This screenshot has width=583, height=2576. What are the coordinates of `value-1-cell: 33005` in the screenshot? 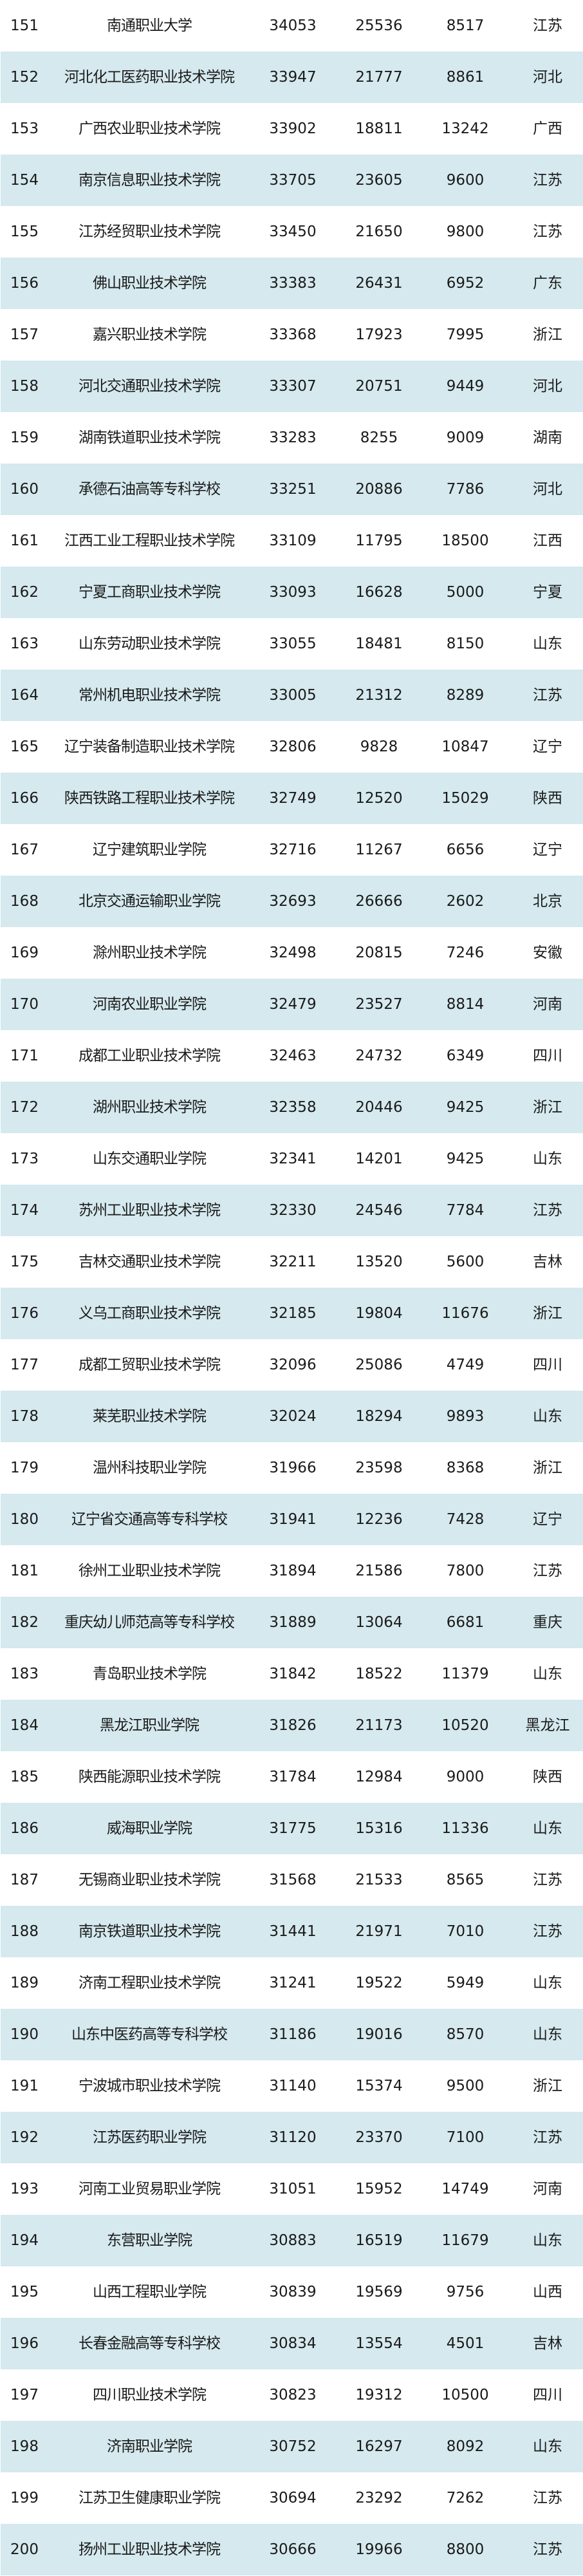 It's located at (293, 695).